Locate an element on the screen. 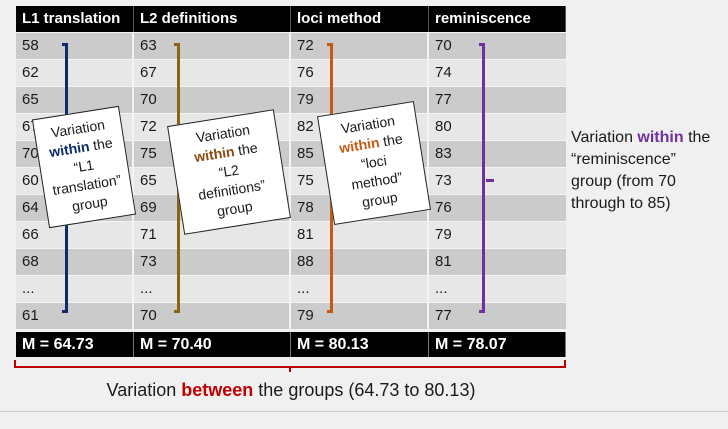 This screenshot has width=728, height=429. cell-l2: 63 is located at coordinates (212, 46).